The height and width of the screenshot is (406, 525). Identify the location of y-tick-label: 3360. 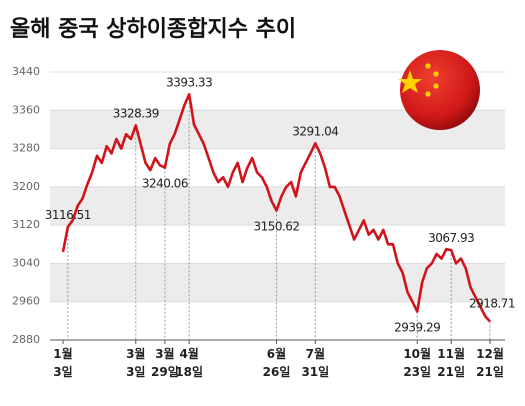
(26, 109).